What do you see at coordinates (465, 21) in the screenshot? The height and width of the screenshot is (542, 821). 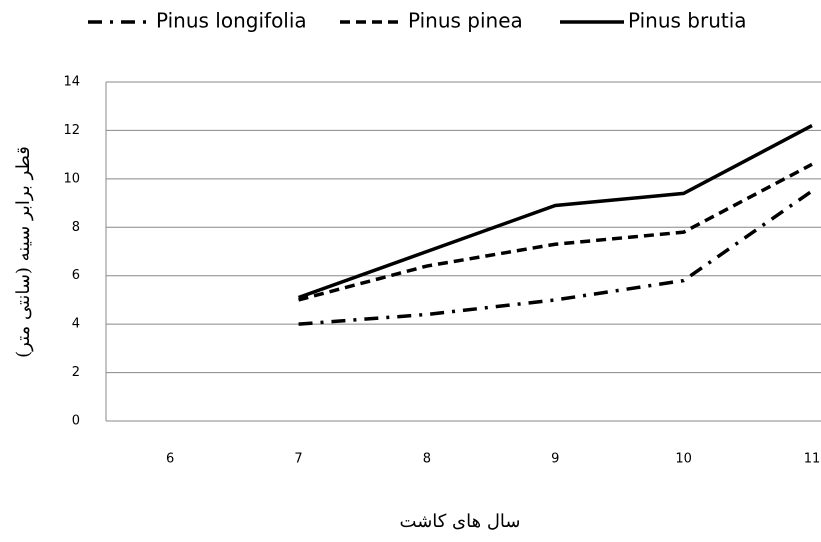 I see `legend-label: Pinus pinea` at bounding box center [465, 21].